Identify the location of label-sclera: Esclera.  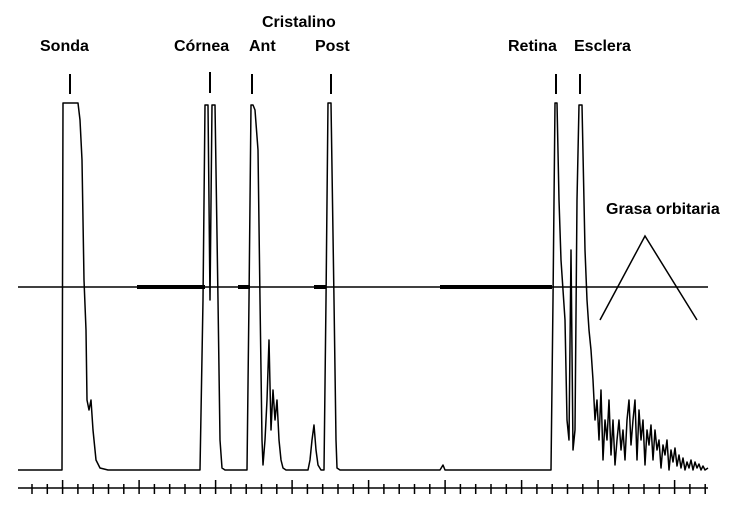
(602, 46).